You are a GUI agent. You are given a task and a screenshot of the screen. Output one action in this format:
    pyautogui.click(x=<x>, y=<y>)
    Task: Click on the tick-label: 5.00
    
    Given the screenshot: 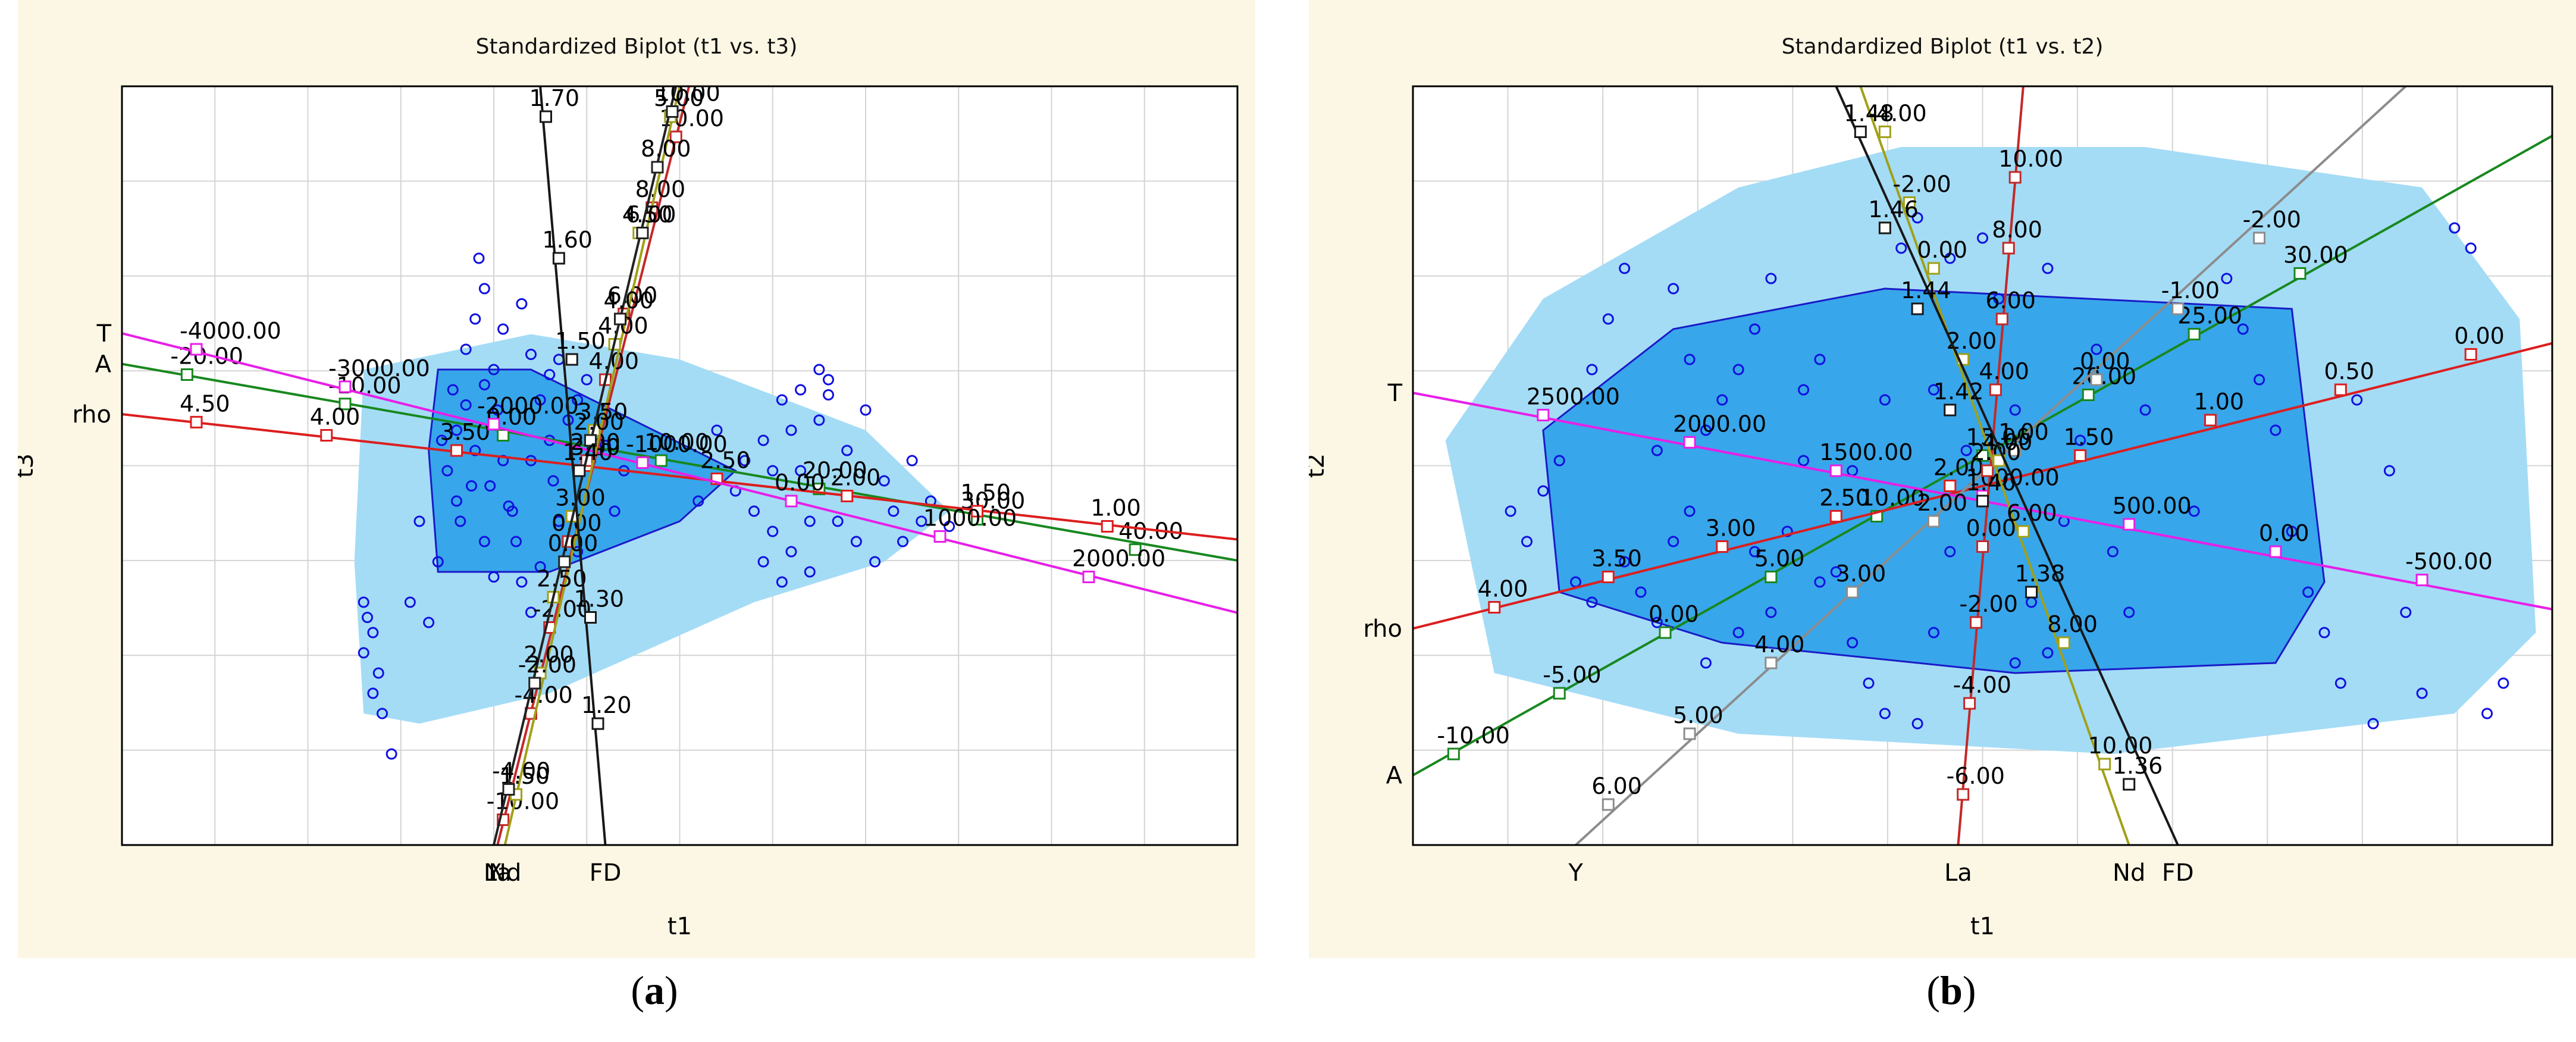 What is the action you would take?
    pyautogui.click(x=679, y=98)
    